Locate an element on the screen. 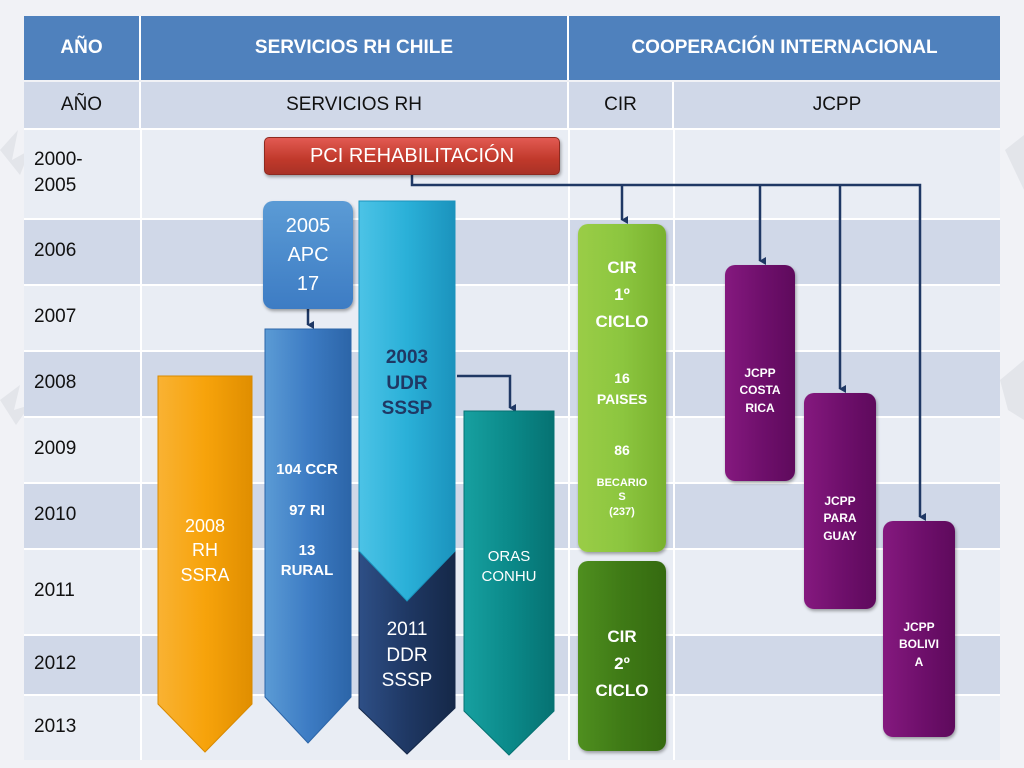 The image size is (1024, 768). jcpp-costa-rica-box: JCPP COSTA RICA is located at coordinates (760, 373).